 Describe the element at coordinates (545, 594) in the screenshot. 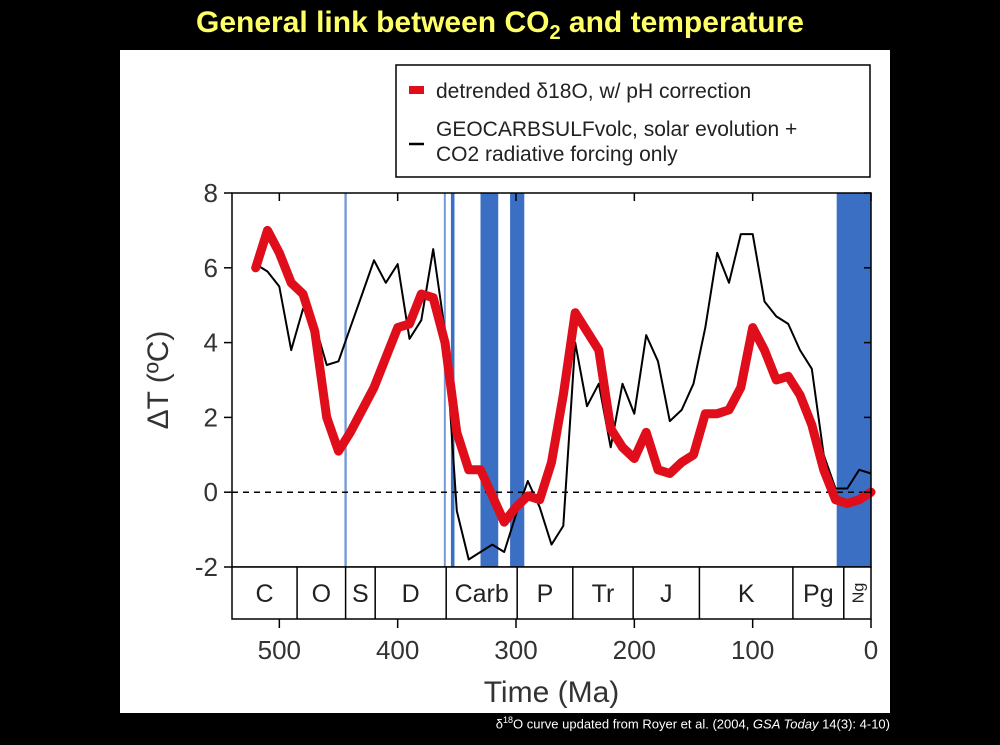

I see `period-label: P` at that location.